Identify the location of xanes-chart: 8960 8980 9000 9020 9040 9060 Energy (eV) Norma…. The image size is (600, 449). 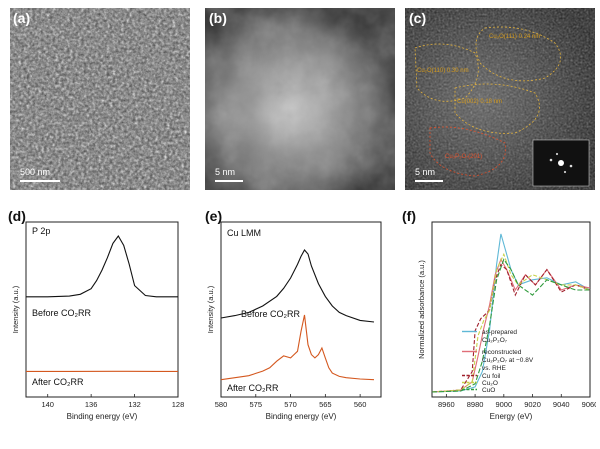
(506, 321).